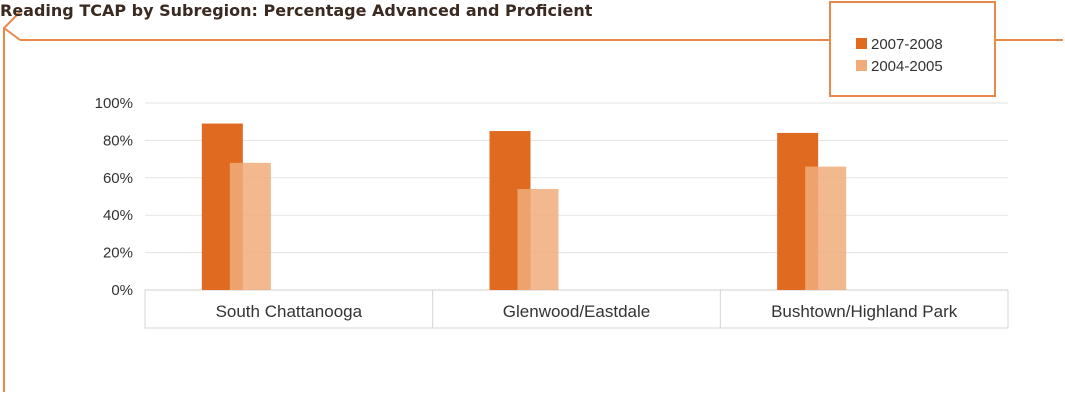 The width and height of the screenshot is (1065, 395). I want to click on frame-corner, so click(12, 34).